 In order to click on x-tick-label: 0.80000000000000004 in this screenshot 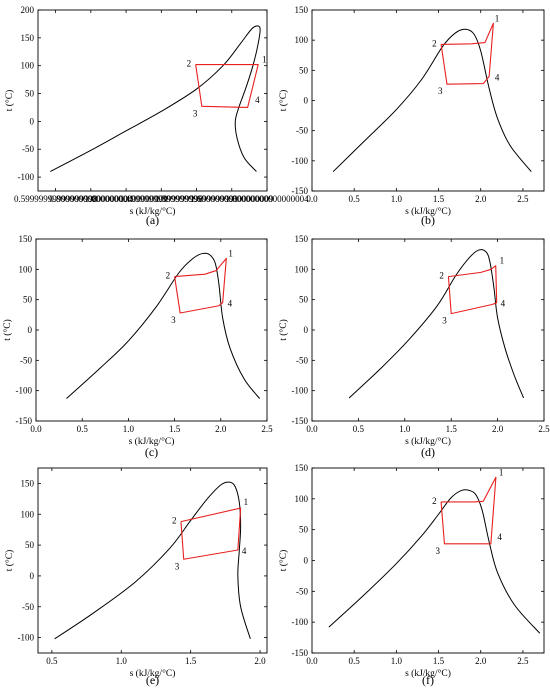, I will do `click(91, 199)`.